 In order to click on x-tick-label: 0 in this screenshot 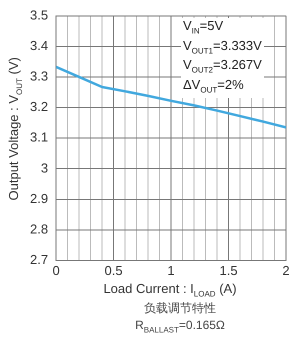, I will do `click(56, 270)`.